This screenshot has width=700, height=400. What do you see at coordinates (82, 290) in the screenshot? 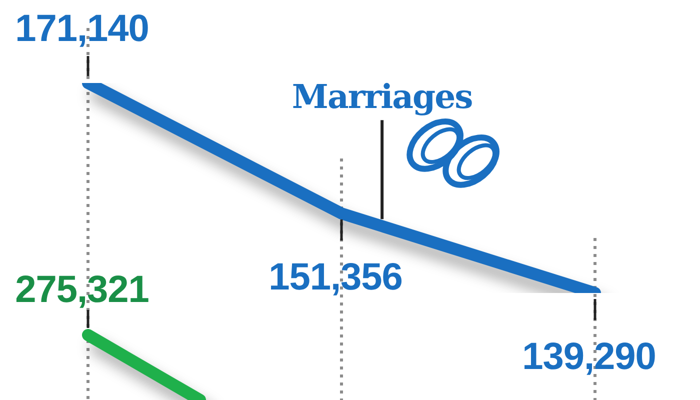
I see `annotation: 275,321` at bounding box center [82, 290].